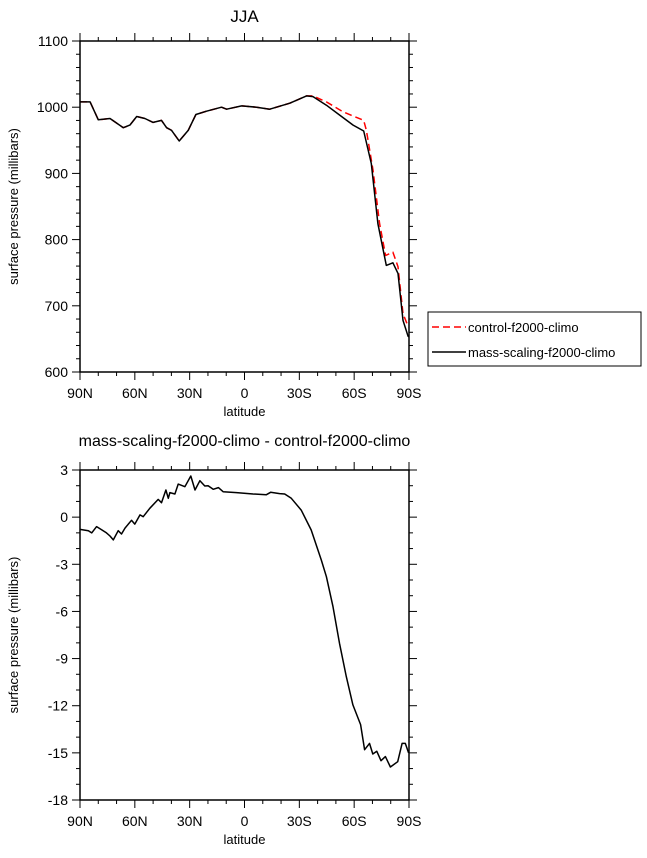 The height and width of the screenshot is (858, 647). Describe the element at coordinates (58, 706) in the screenshot. I see `y-tick-label: -12` at that location.